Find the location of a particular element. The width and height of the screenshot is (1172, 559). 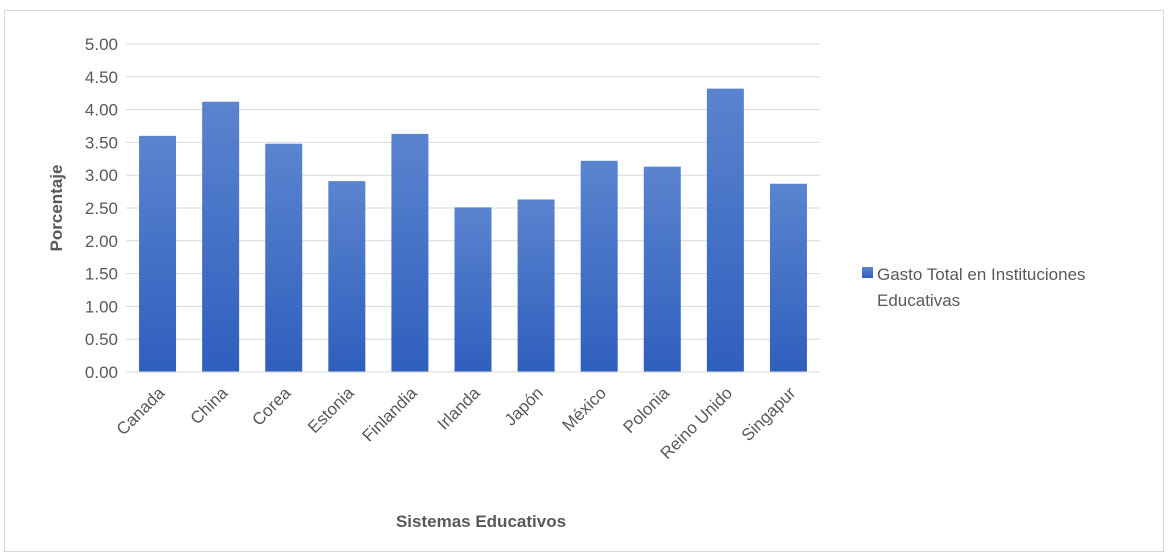

bar-corea is located at coordinates (284, 257).